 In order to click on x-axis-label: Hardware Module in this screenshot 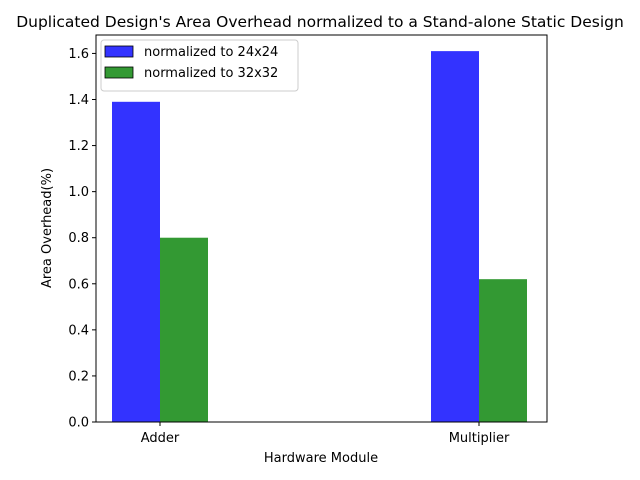, I will do `click(321, 458)`.